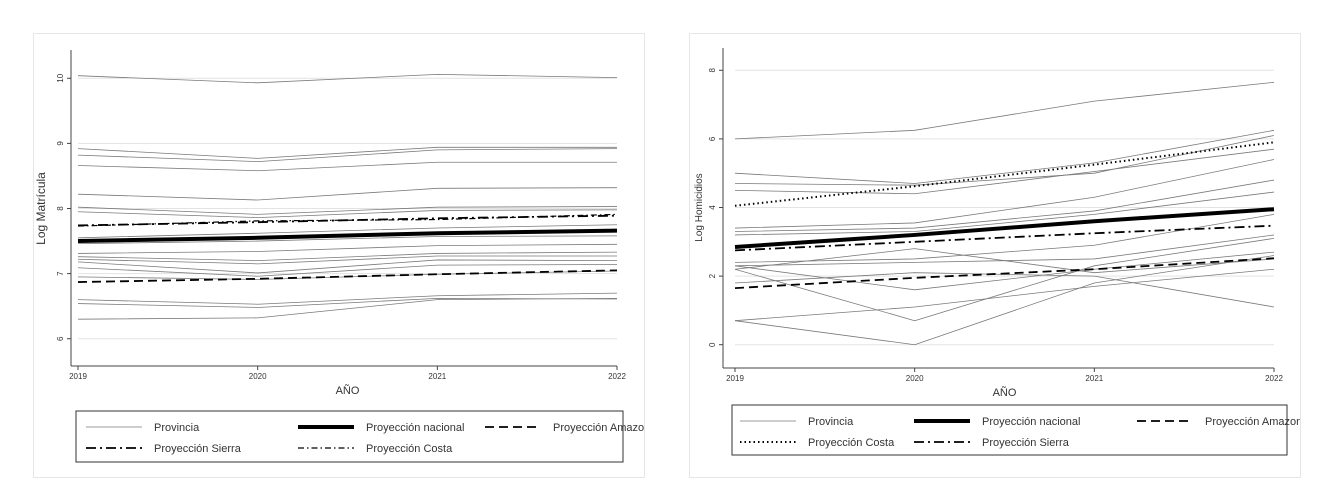 This screenshot has width=1337, height=504. I want to click on y-tick-label: 0, so click(712, 344).